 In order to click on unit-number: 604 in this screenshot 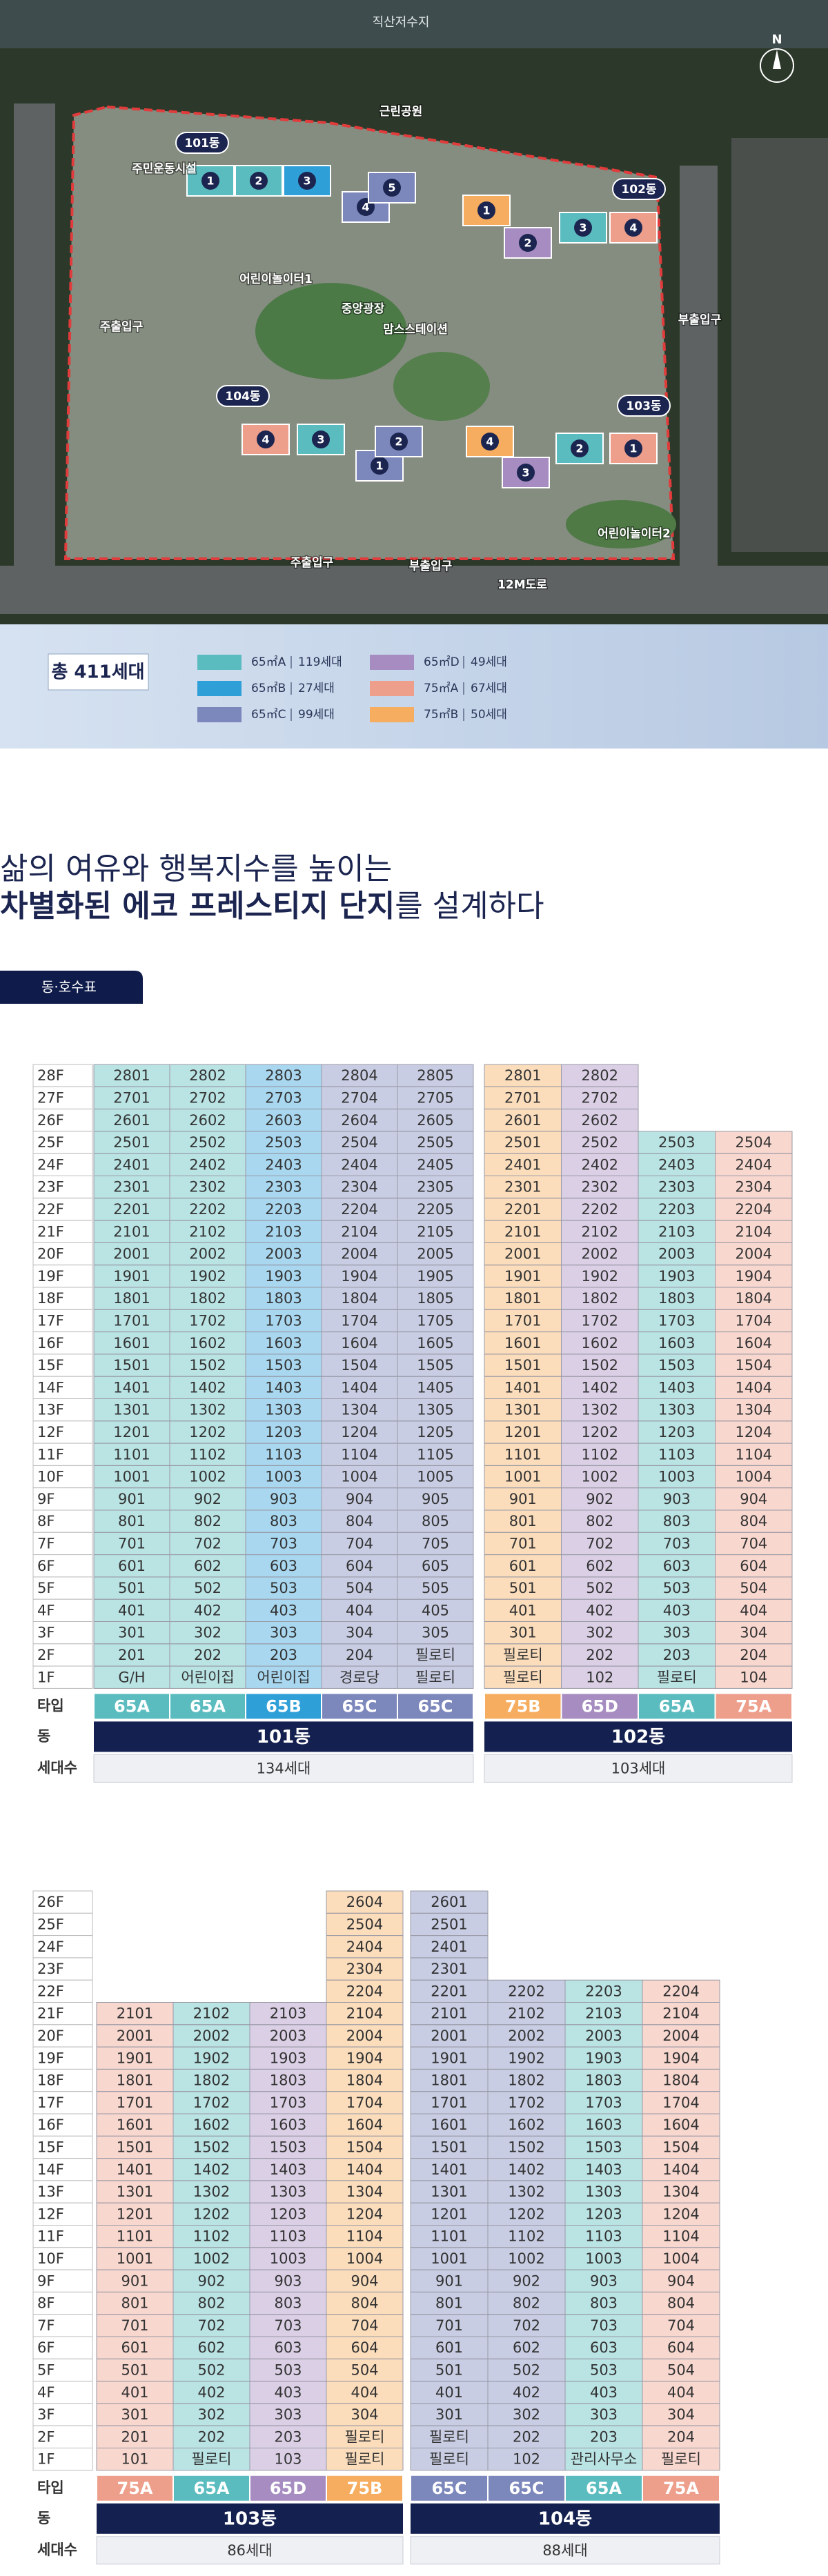, I will do `click(359, 1566)`.